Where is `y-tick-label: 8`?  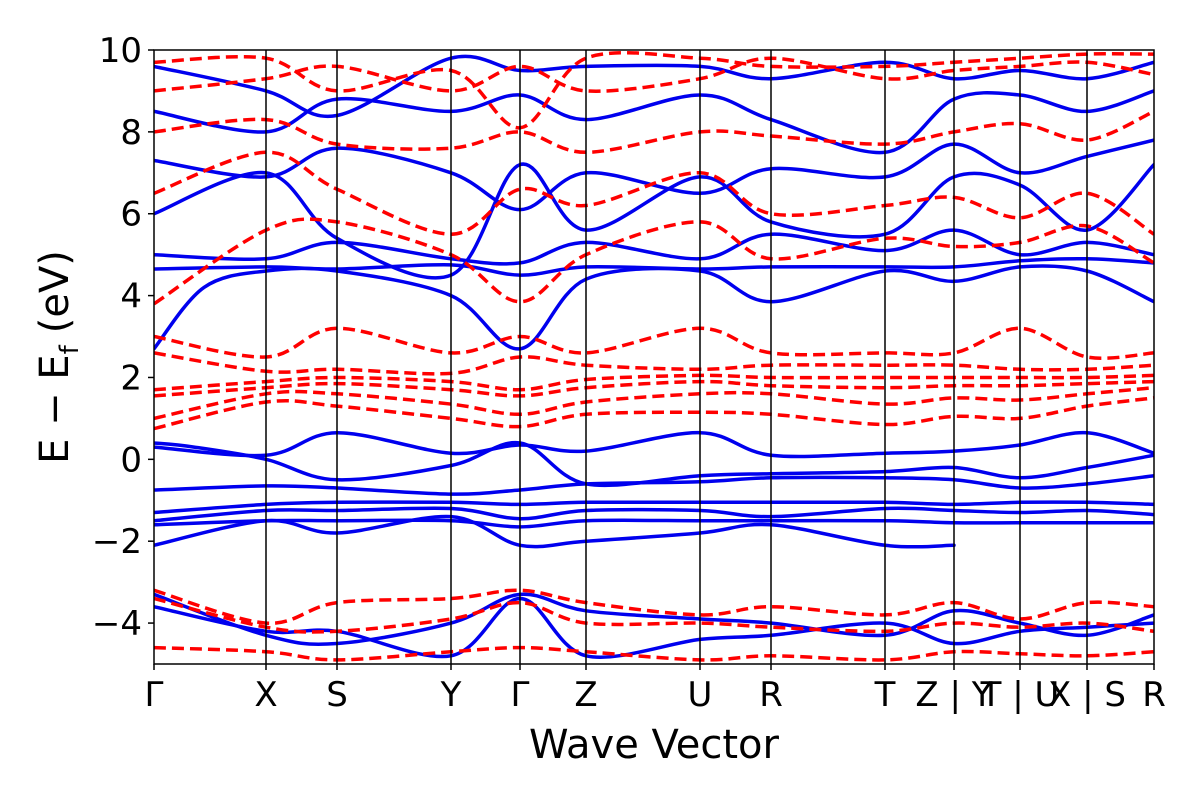
y-tick-label: 8 is located at coordinates (131, 133).